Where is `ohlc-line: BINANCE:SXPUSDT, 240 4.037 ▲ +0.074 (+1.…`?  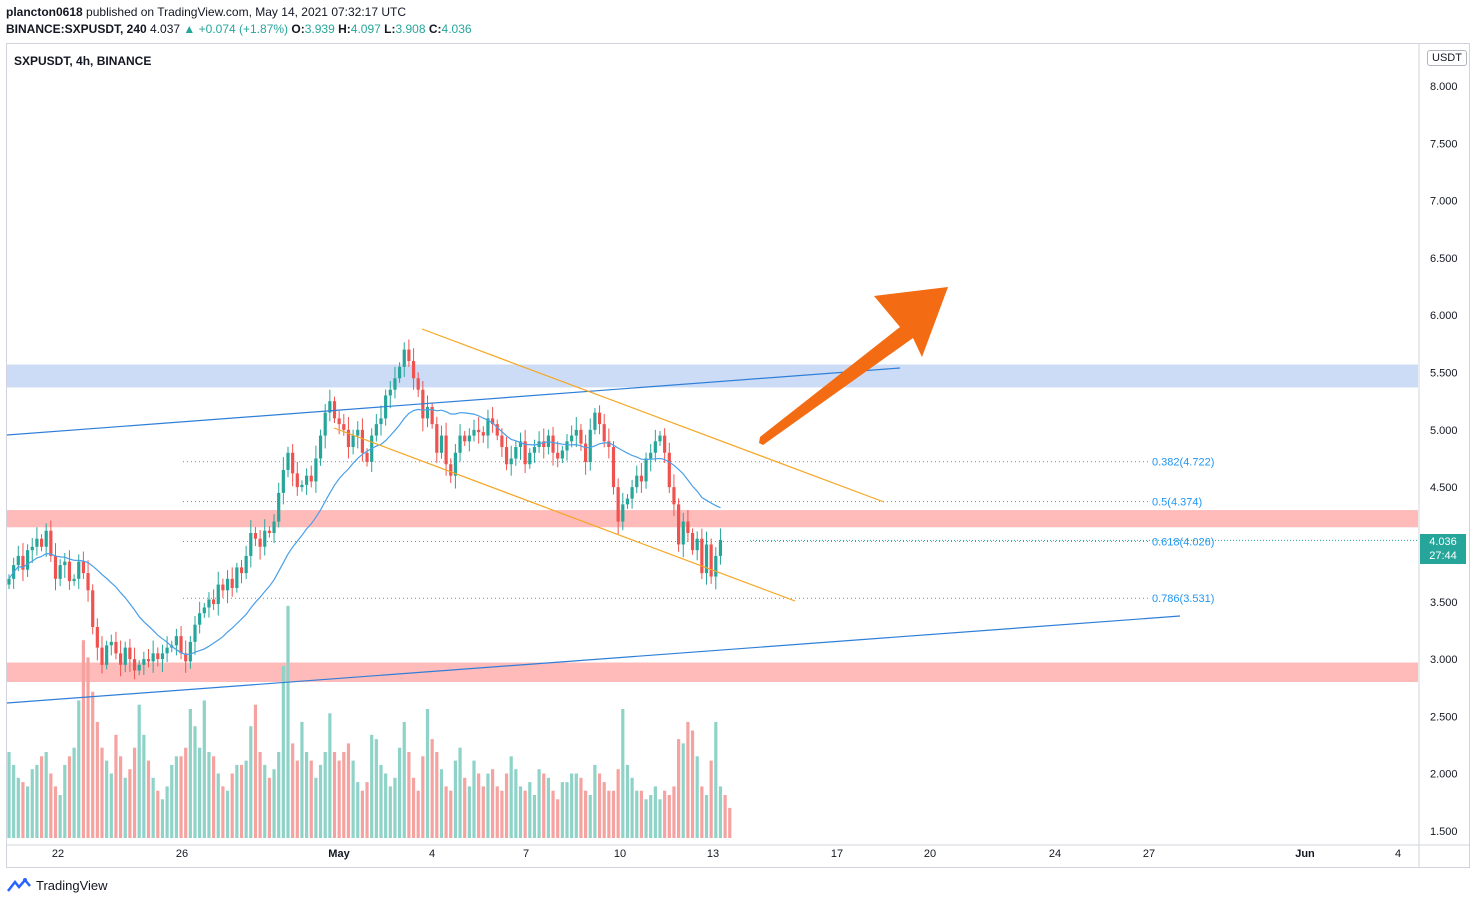 ohlc-line: BINANCE:SXPUSDT, 240 4.037 ▲ +0.074 (+1.… is located at coordinates (239, 29).